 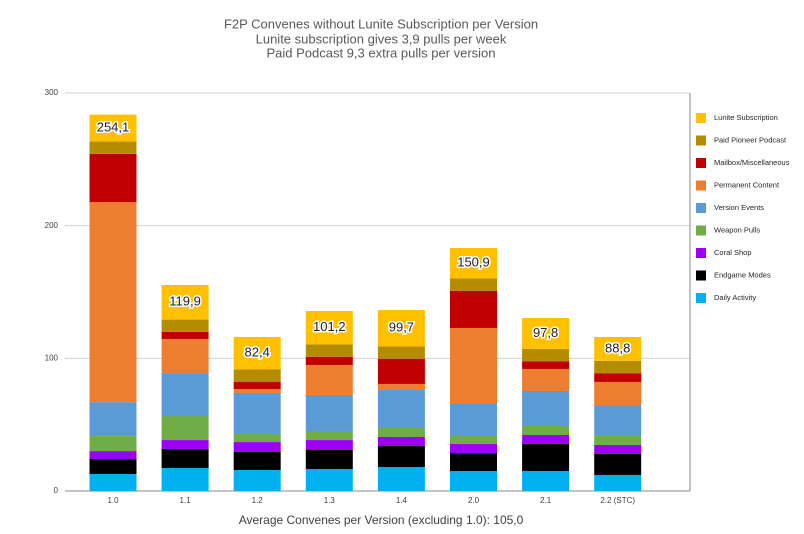 I want to click on legend-label: Permanent Content, so click(x=747, y=184).